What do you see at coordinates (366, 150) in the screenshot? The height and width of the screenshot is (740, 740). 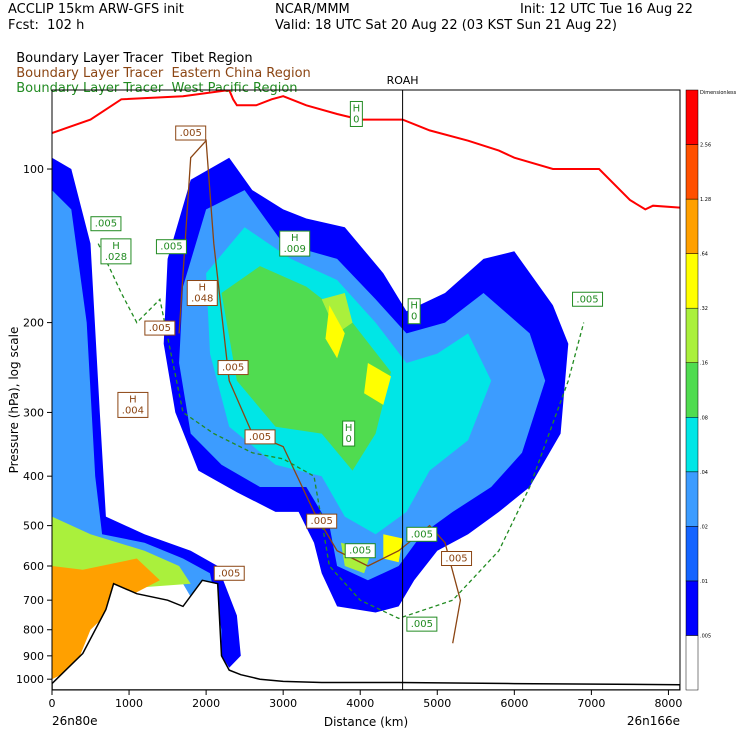 I see `tropopause-line` at bounding box center [366, 150].